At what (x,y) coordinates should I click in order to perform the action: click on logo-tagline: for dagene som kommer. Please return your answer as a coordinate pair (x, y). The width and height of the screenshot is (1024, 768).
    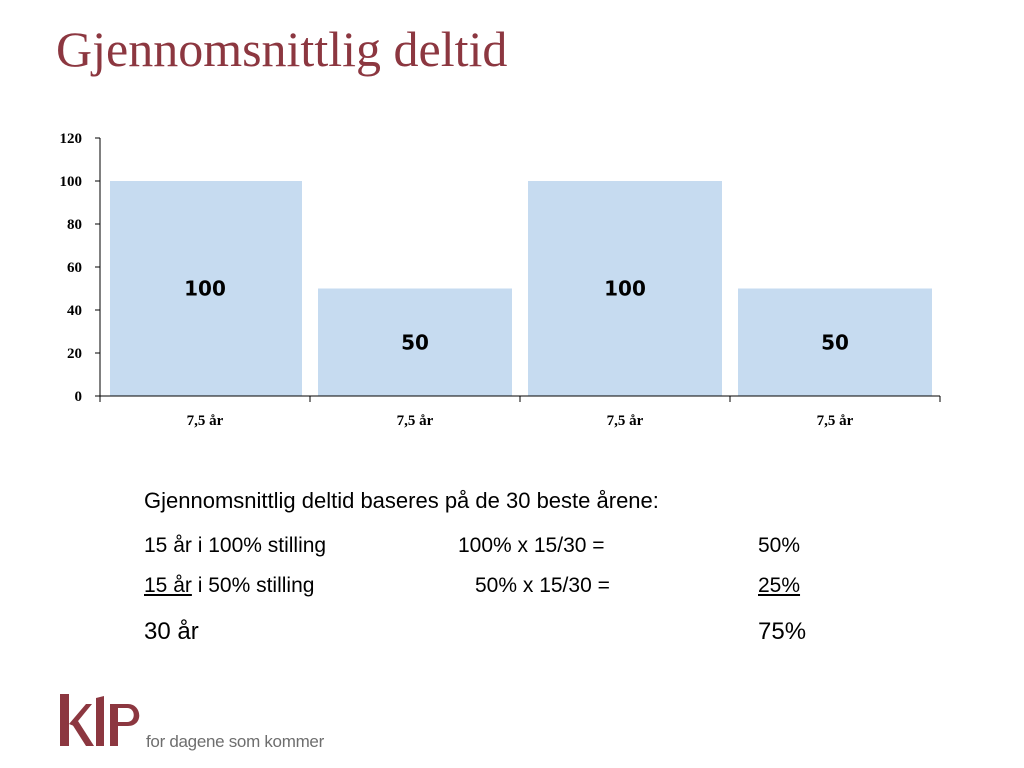
    Looking at the image, I should click on (235, 741).